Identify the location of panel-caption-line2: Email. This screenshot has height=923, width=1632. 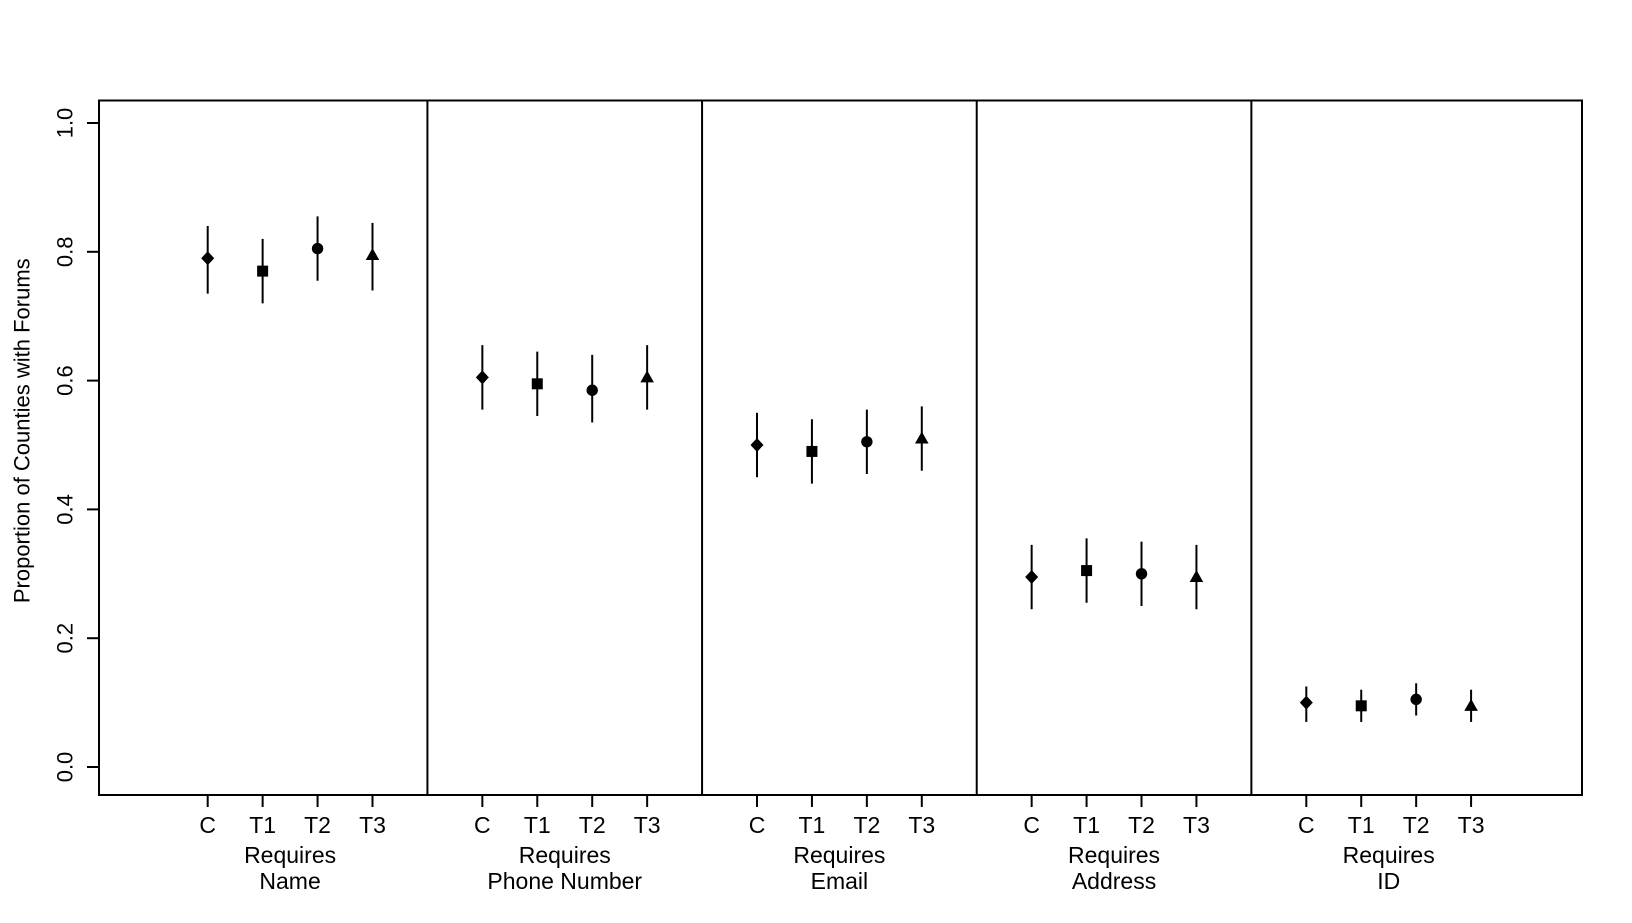
(840, 881).